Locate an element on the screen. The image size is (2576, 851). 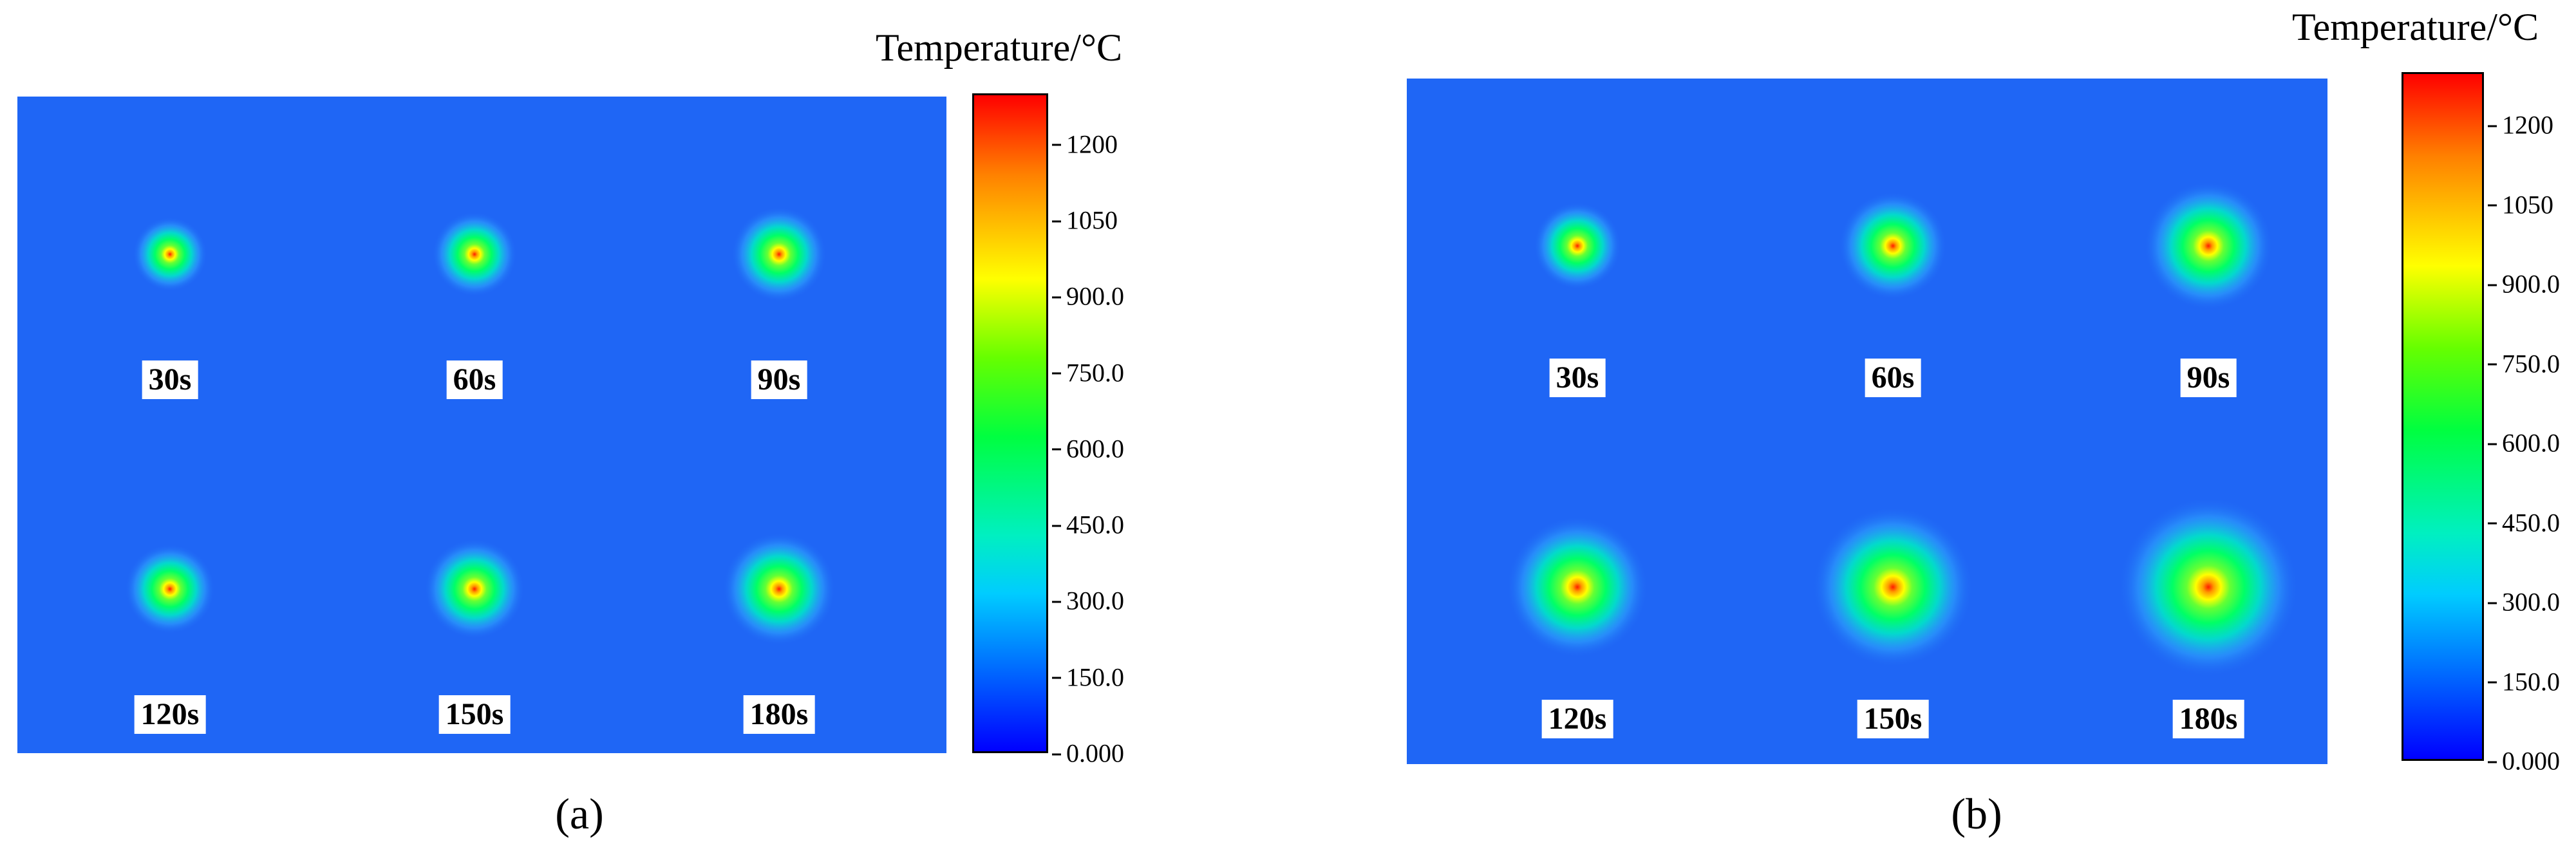
caption-b: (b) is located at coordinates (1976, 813).